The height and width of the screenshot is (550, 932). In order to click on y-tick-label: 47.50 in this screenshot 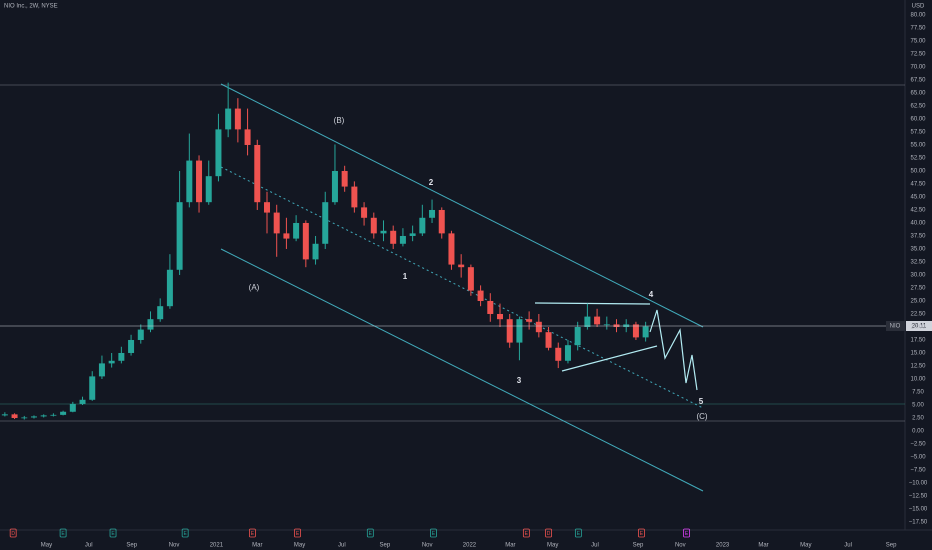, I will do `click(918, 185)`.